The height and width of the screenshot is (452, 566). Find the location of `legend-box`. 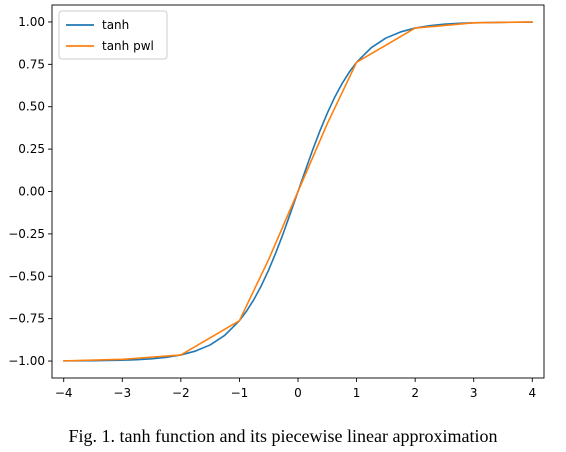

legend-box is located at coordinates (113, 35).